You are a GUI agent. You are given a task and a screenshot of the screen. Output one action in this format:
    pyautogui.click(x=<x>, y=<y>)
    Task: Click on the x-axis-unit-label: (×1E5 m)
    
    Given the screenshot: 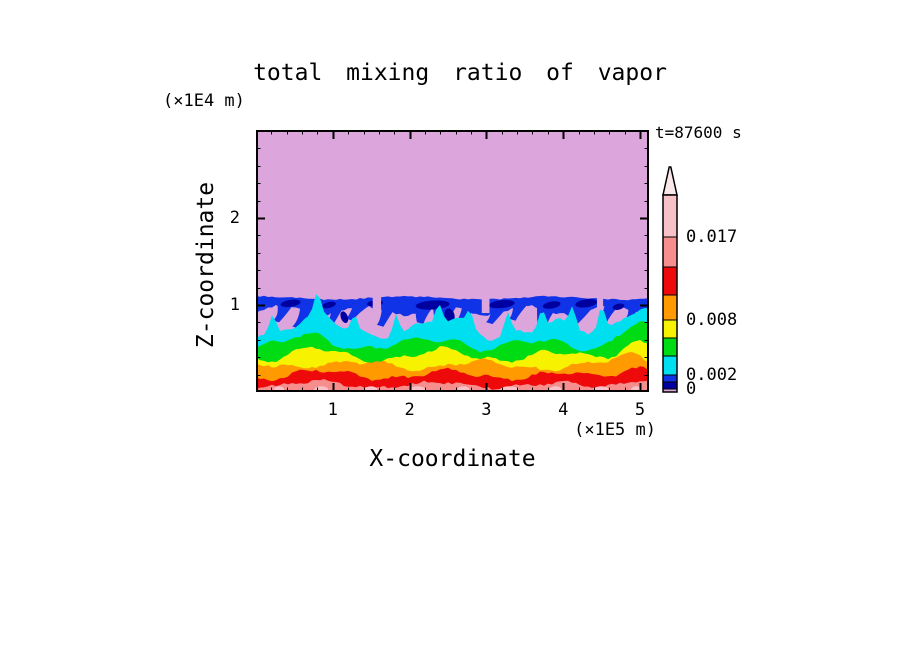 What is the action you would take?
    pyautogui.click(x=615, y=430)
    